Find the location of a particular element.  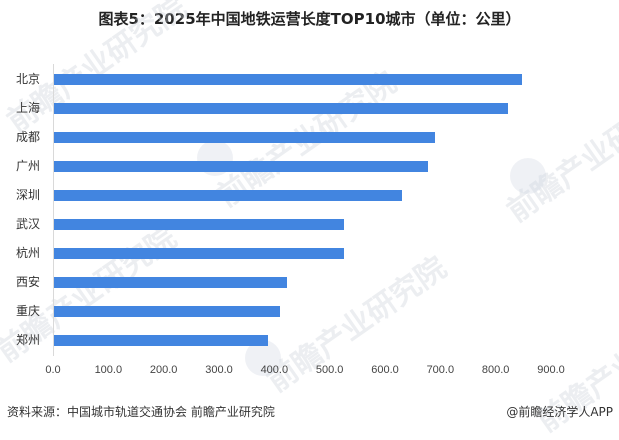

category-label: 西安 is located at coordinates (28, 282).